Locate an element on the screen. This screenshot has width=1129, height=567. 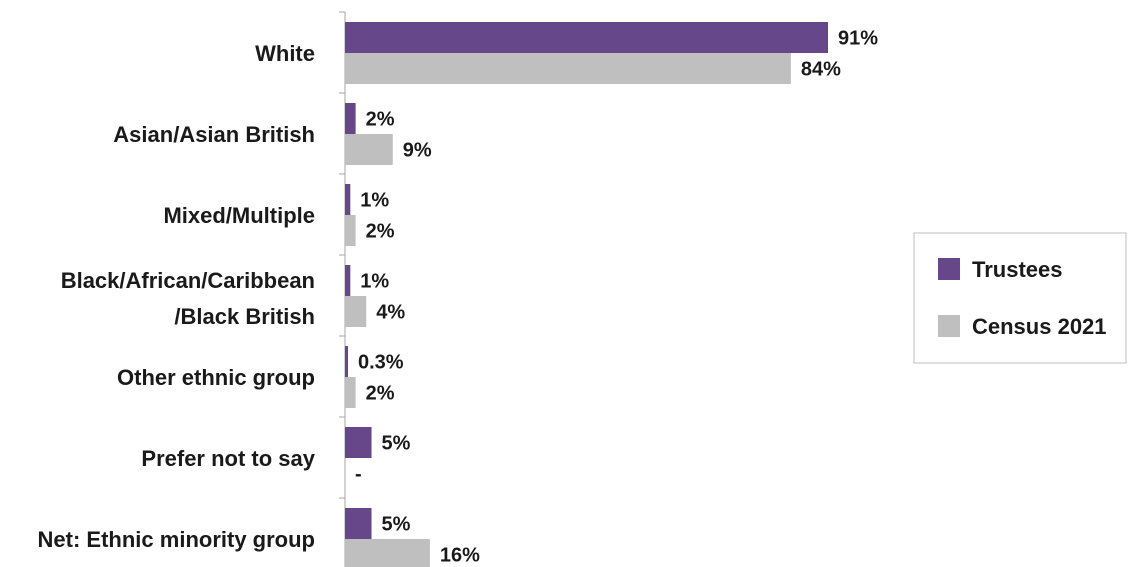
bar-trustees-net-ethnic-minority-group is located at coordinates (358, 523).